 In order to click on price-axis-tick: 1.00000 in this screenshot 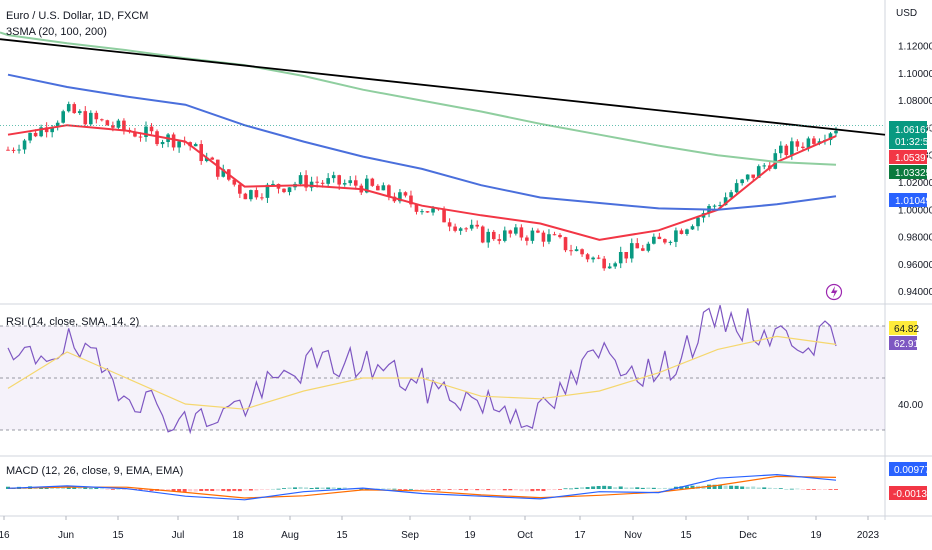, I will do `click(915, 210)`.